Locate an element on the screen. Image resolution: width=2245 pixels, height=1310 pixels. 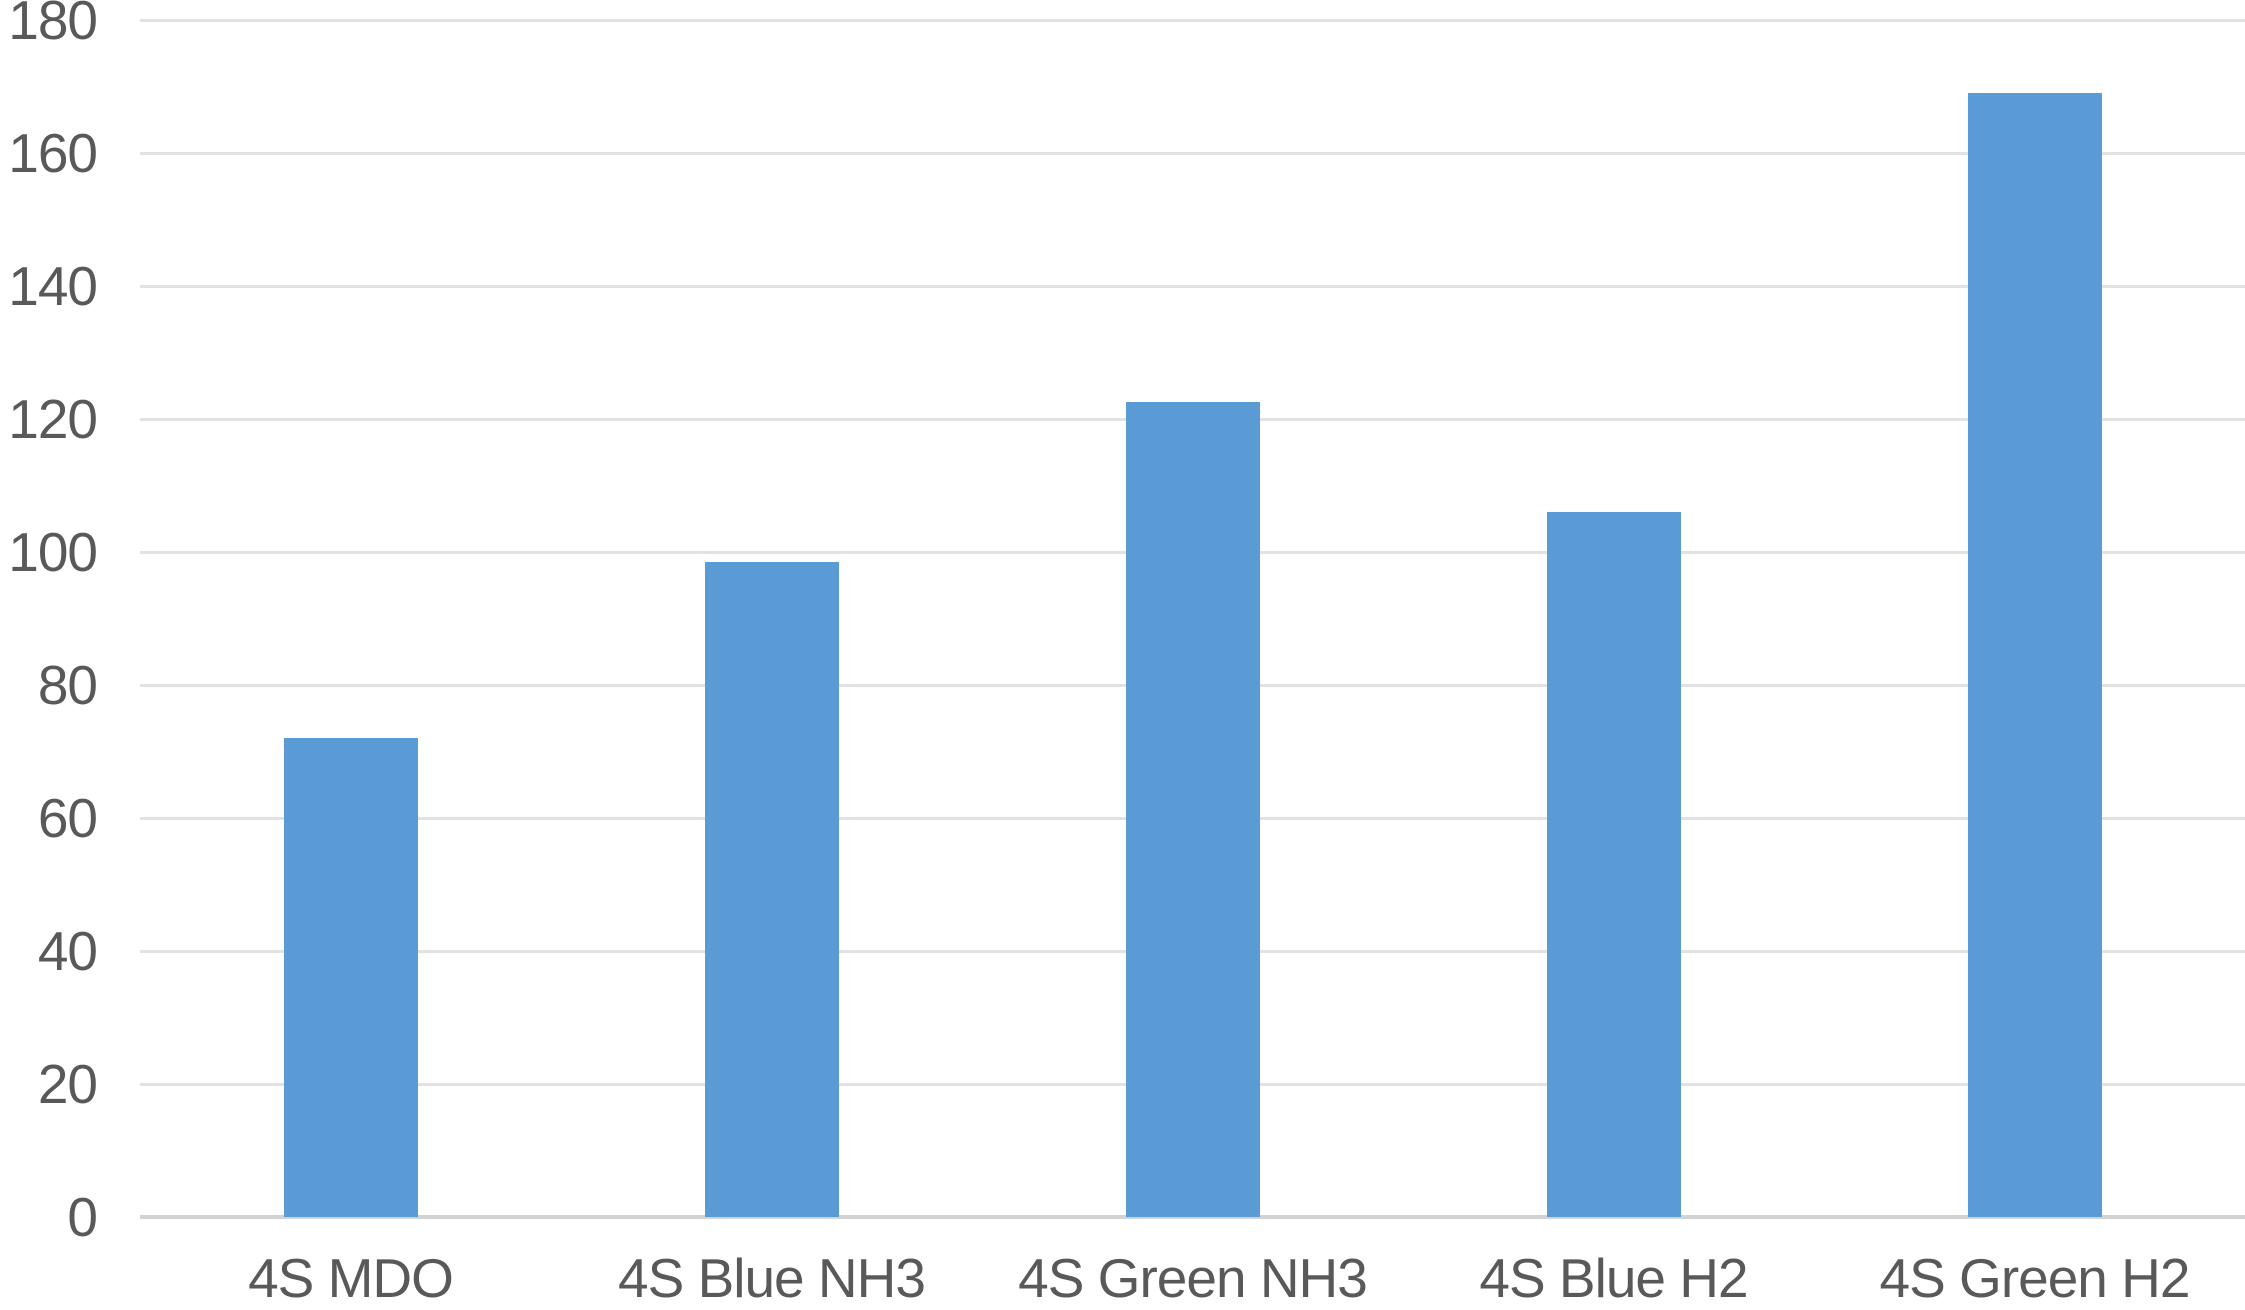
bar-4s-green-nh3 is located at coordinates (1192, 809).